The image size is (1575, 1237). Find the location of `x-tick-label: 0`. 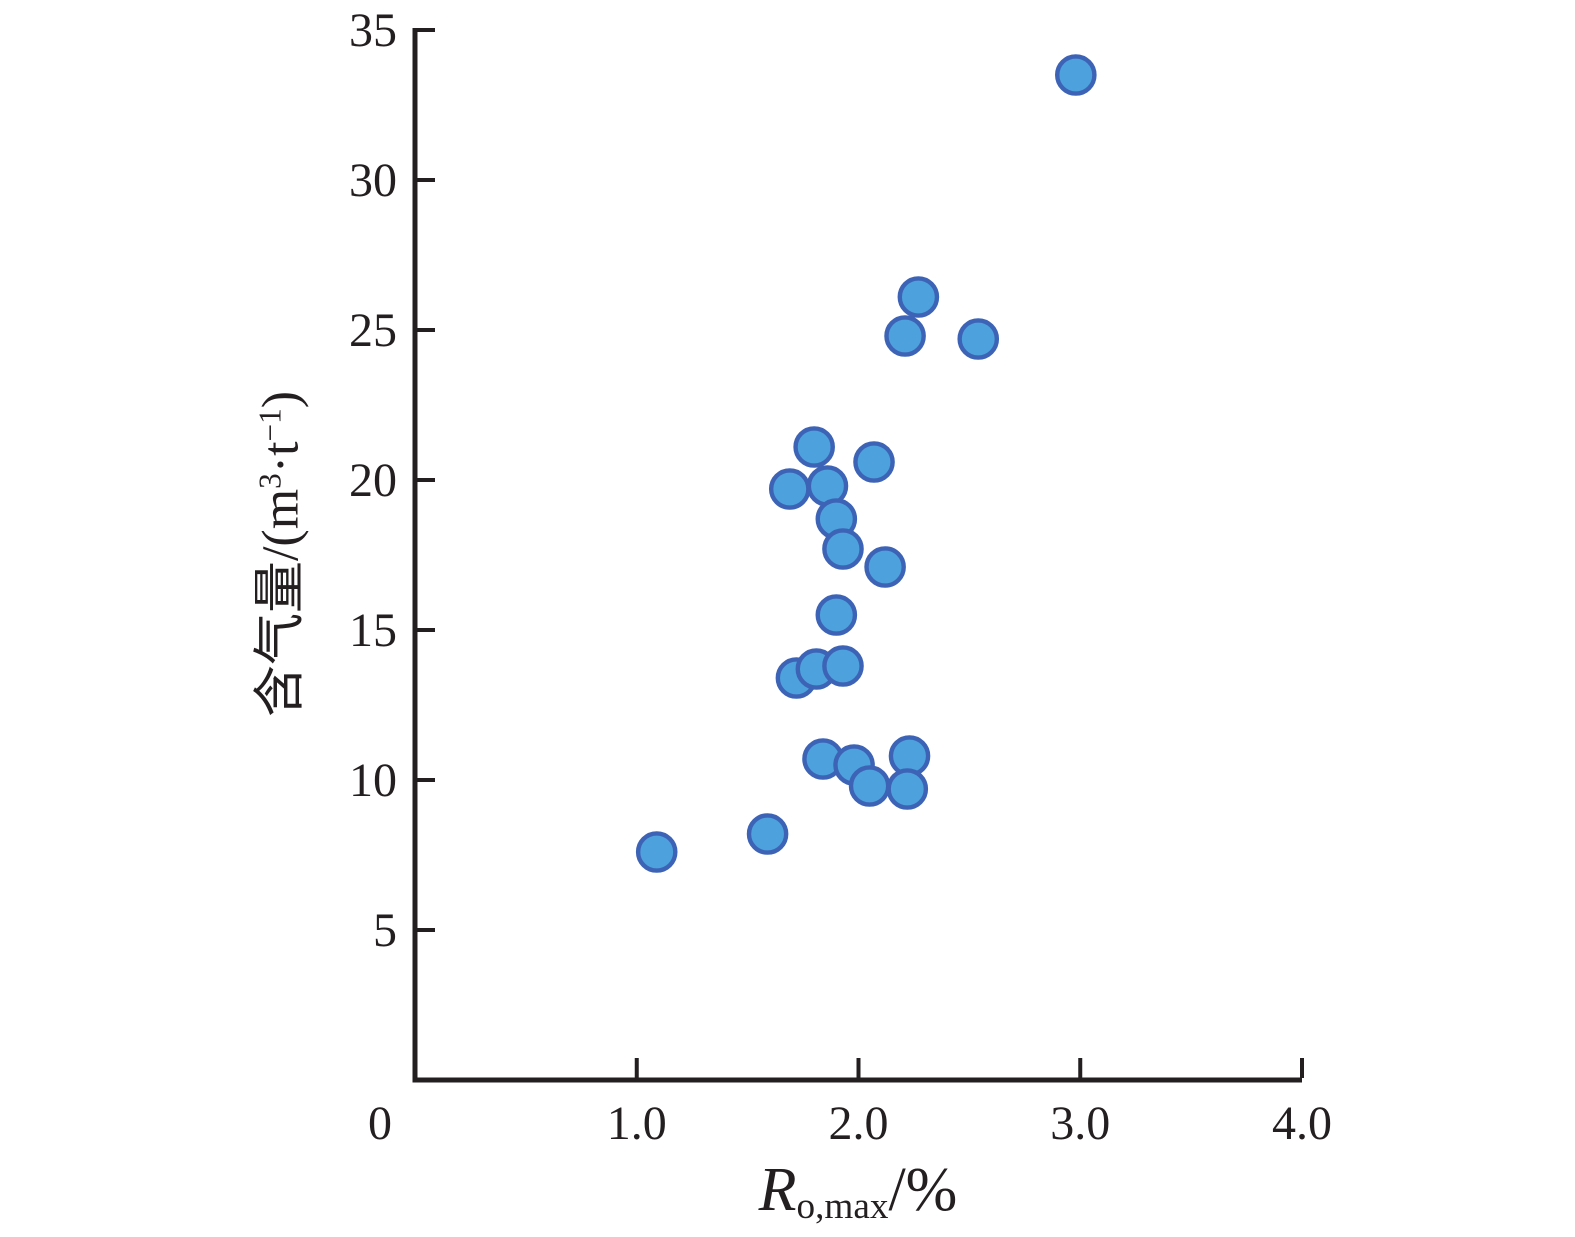

x-tick-label: 0 is located at coordinates (380, 1123).